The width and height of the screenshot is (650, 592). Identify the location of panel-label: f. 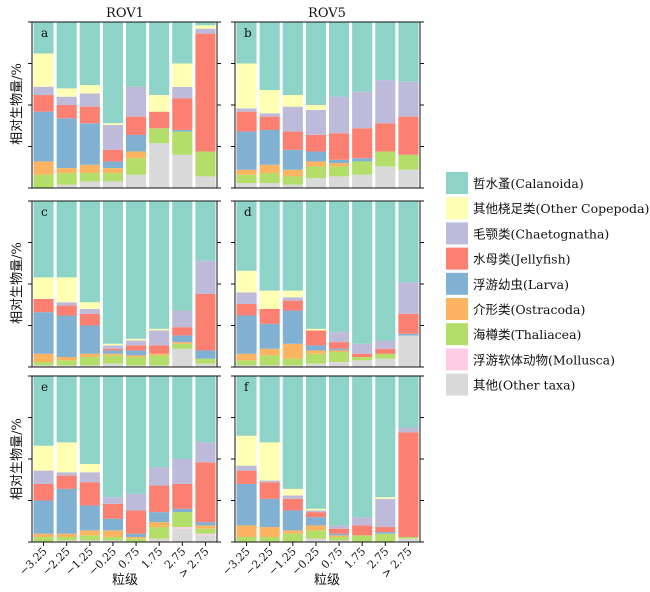
(247, 387).